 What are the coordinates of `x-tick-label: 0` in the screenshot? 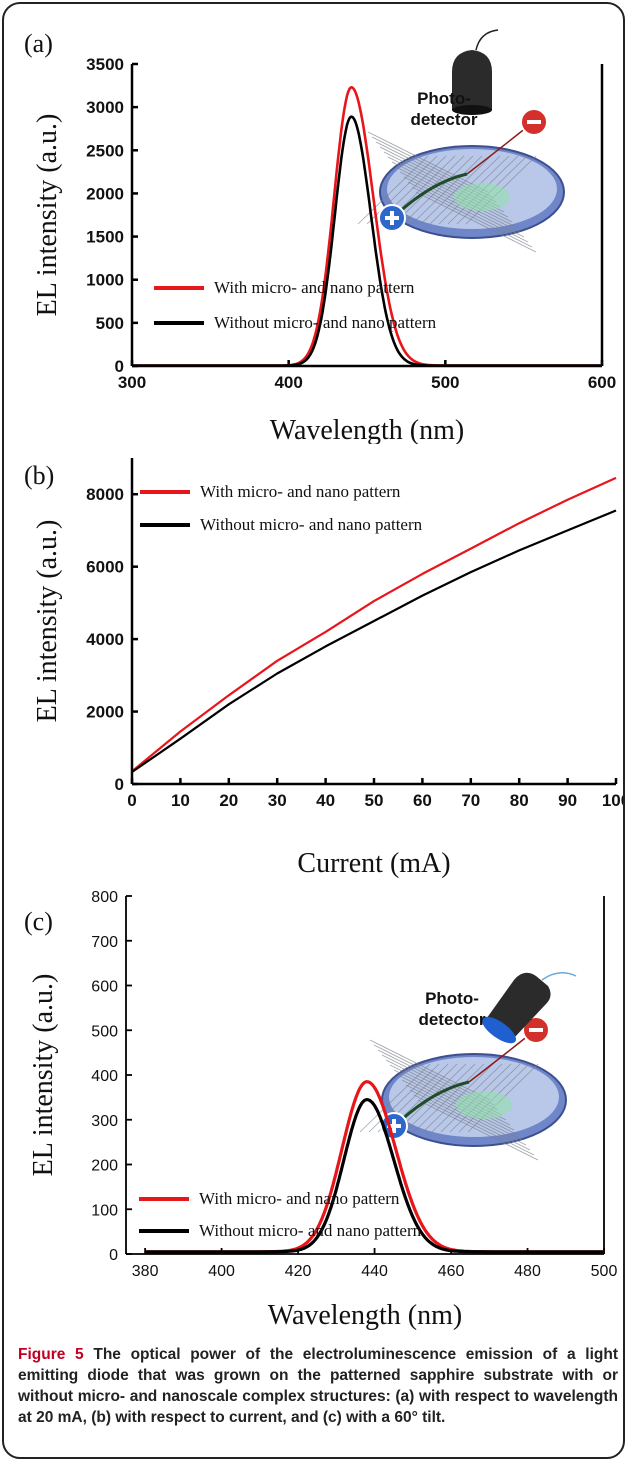 It's located at (131, 800).